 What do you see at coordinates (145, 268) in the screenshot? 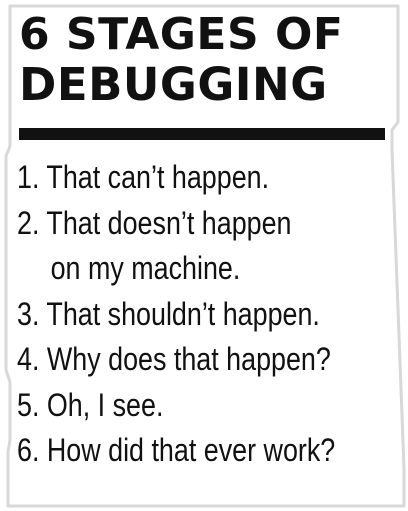
I see `stage-2-continued: on my machine.` at bounding box center [145, 268].